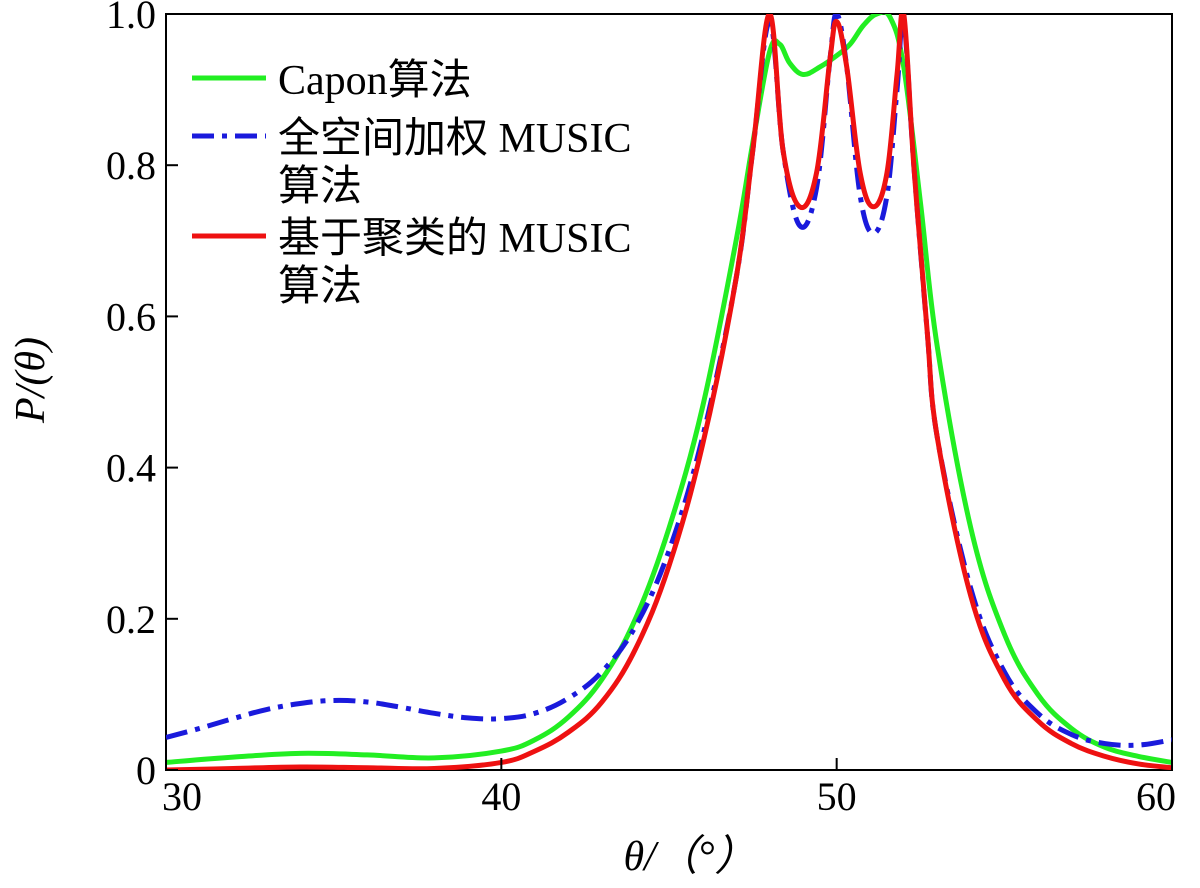 This screenshot has width=1200, height=888. Describe the element at coordinates (689, 857) in the screenshot. I see `x-axis-label: θ/（°）` at that location.